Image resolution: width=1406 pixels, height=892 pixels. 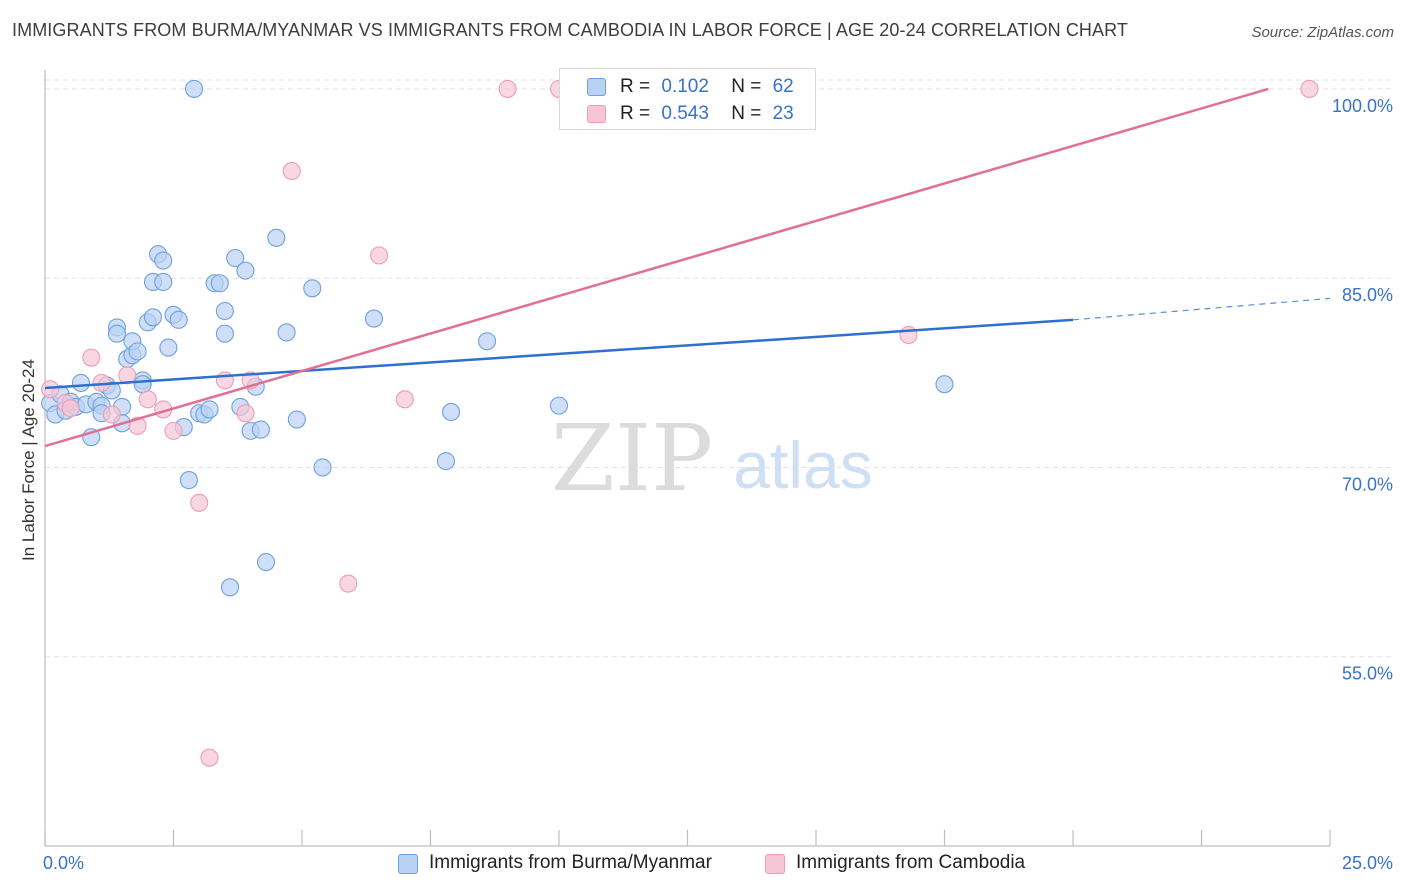 I want to click on legend-n-value-cambodia: 23, so click(x=783, y=113).